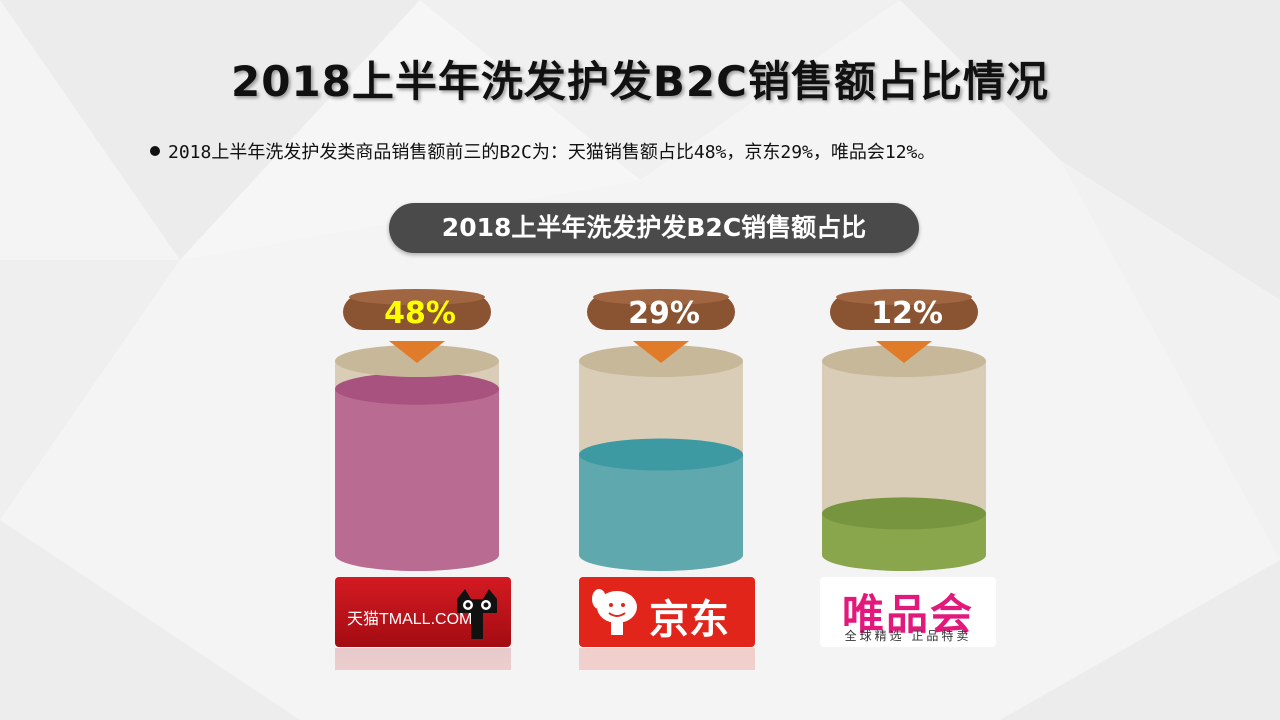 The image size is (1280, 720). I want to click on label-badge-top-tmall, so click(417, 297).